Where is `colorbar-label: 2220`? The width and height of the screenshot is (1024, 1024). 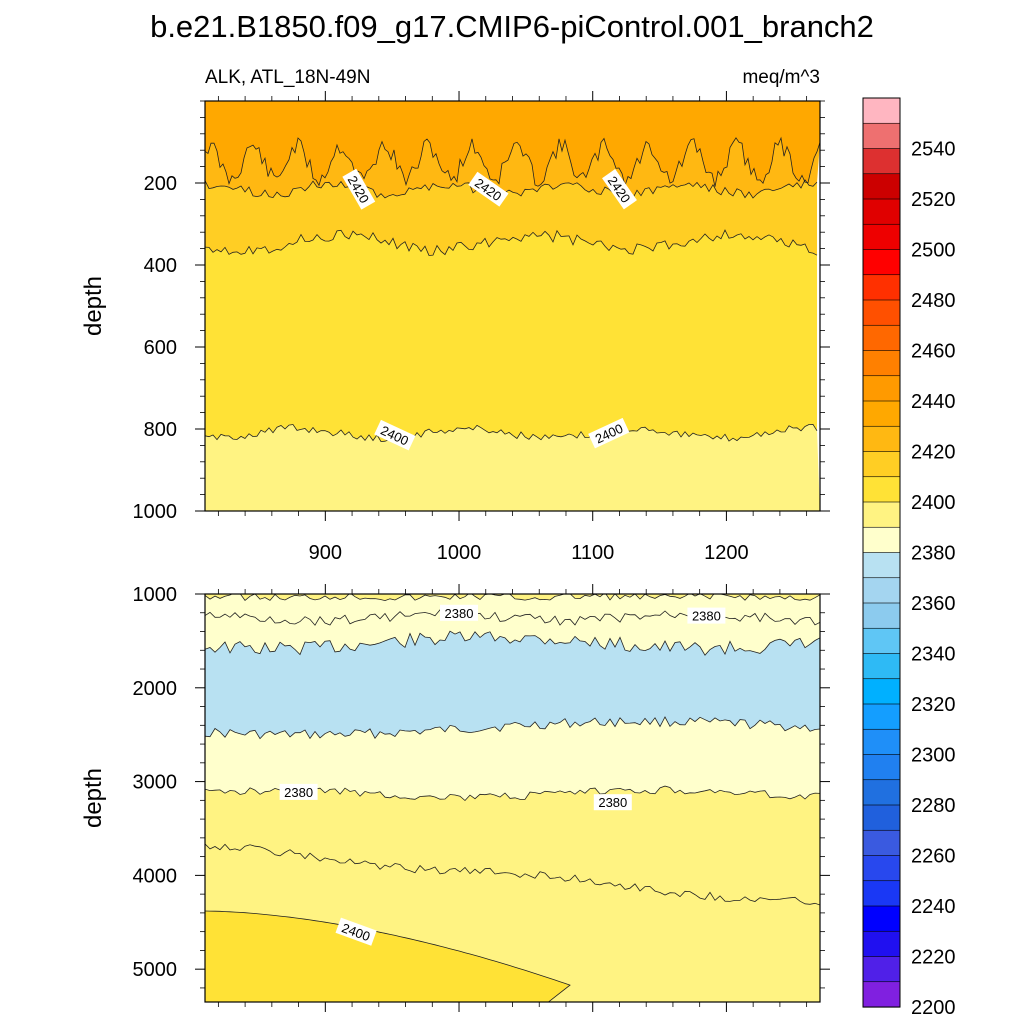 colorbar-label: 2220 is located at coordinates (933, 958).